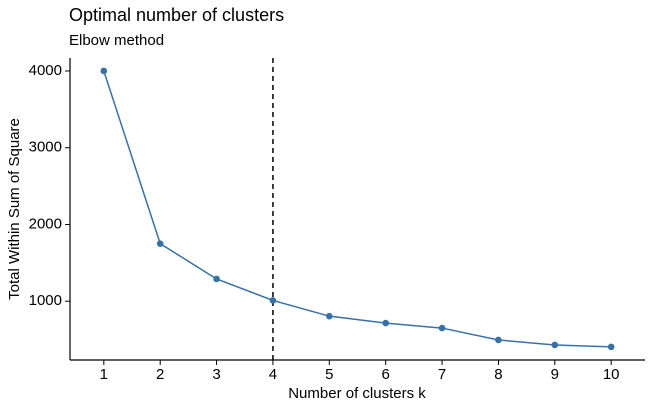 The image size is (654, 410). I want to click on x-tick-label: 10, so click(611, 374).